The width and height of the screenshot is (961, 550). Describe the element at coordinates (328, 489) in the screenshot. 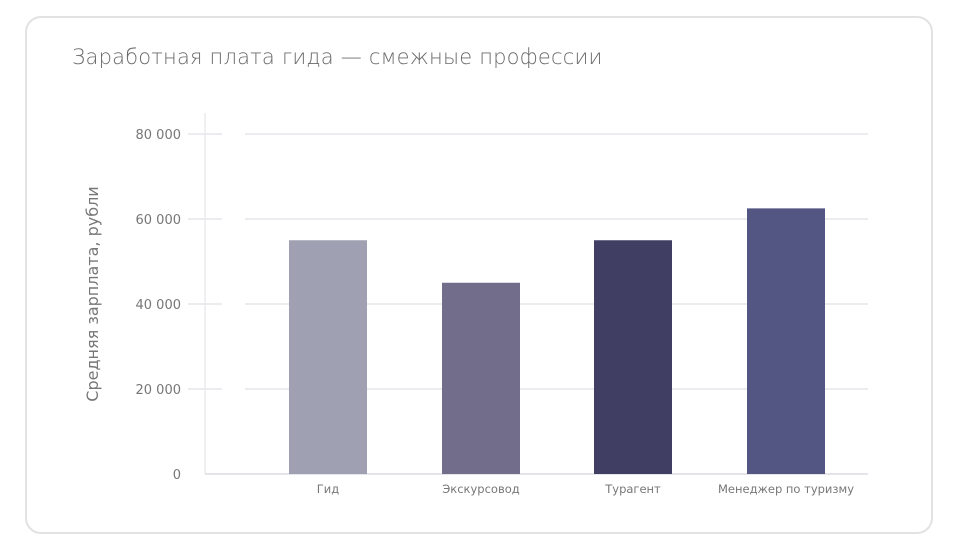

I see `x-tick-label: Гид` at that location.